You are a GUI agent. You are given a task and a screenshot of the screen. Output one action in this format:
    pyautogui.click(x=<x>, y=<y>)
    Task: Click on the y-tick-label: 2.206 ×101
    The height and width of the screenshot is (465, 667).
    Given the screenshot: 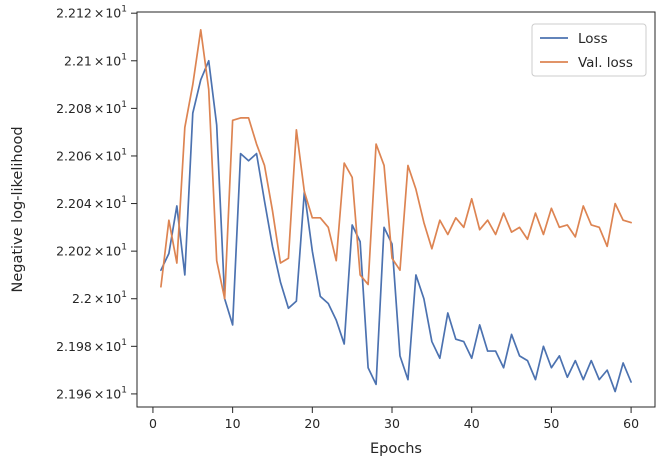 What is the action you would take?
    pyautogui.click(x=91, y=155)
    